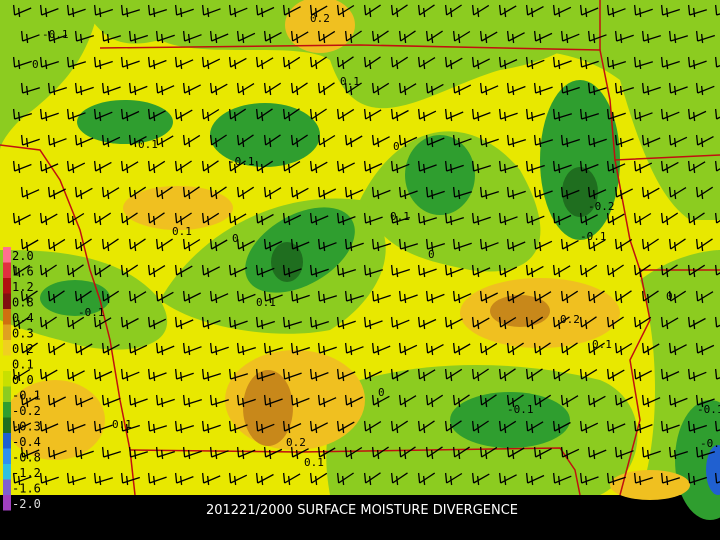 Image resolution: width=720 pixels, height=540 pixels. I want to click on river, so click(635, 382).